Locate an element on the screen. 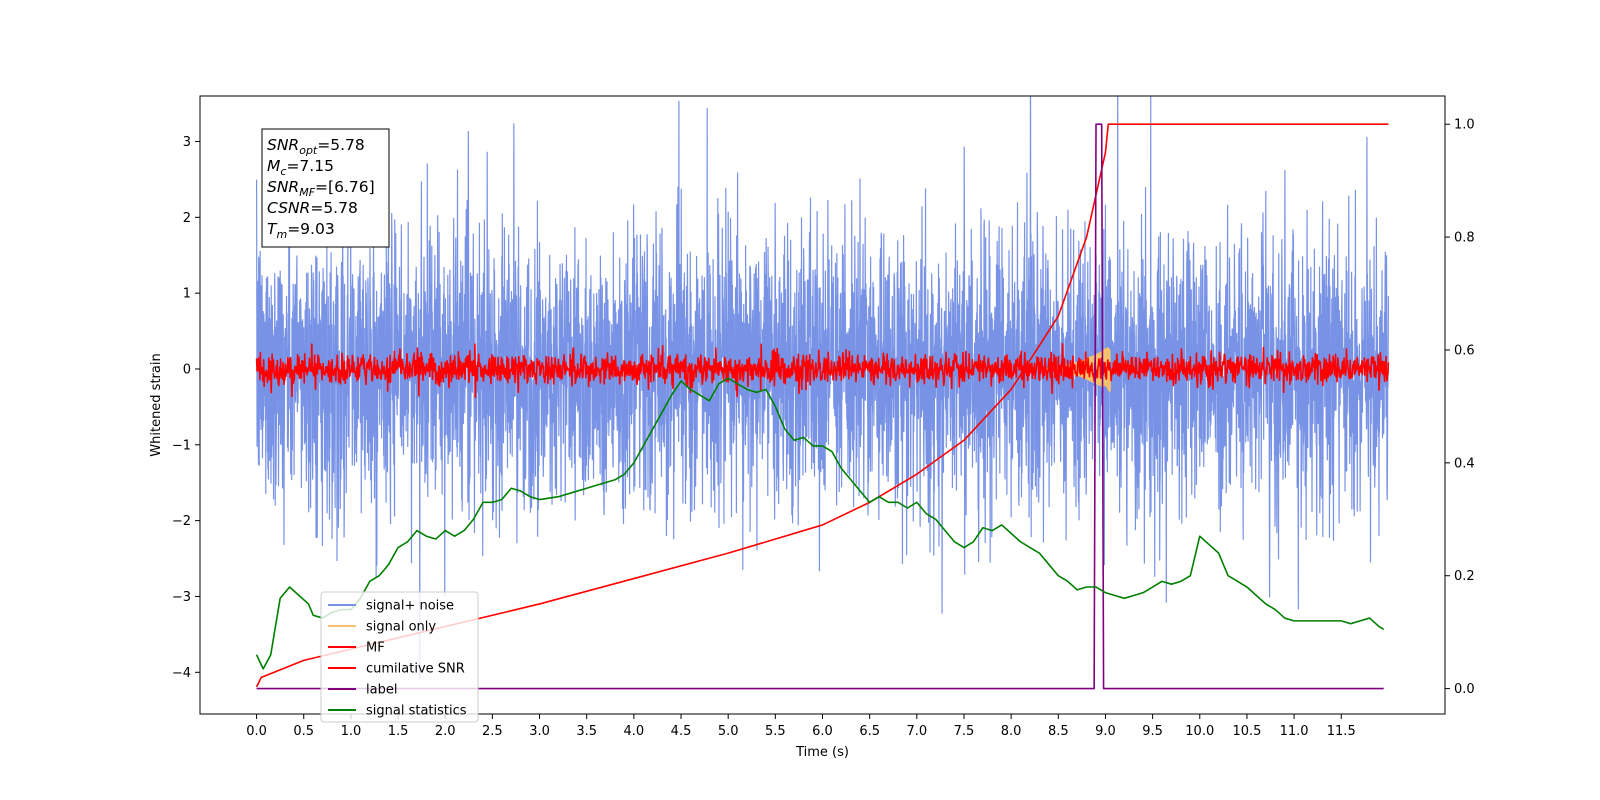  y-left-tick-label: −3 is located at coordinates (181, 597).